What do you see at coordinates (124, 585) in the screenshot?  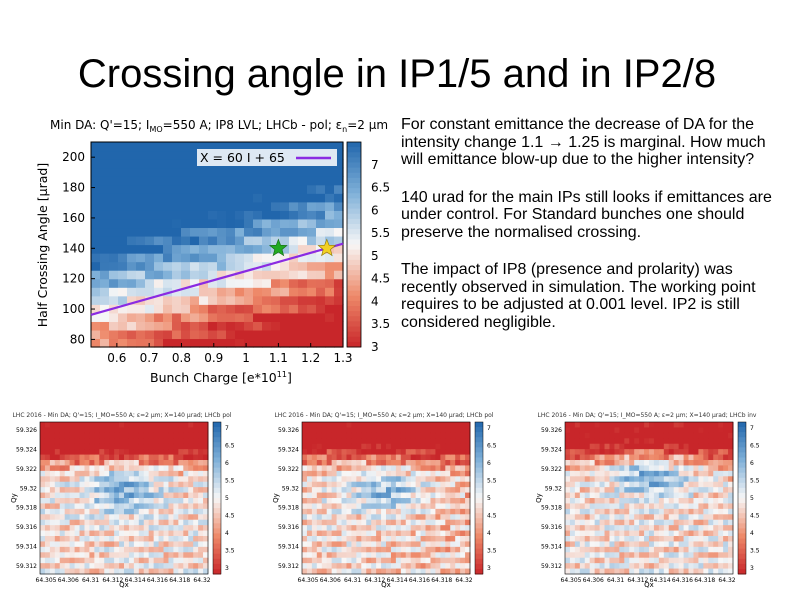 I see `x-axis-label: Qx` at bounding box center [124, 585].